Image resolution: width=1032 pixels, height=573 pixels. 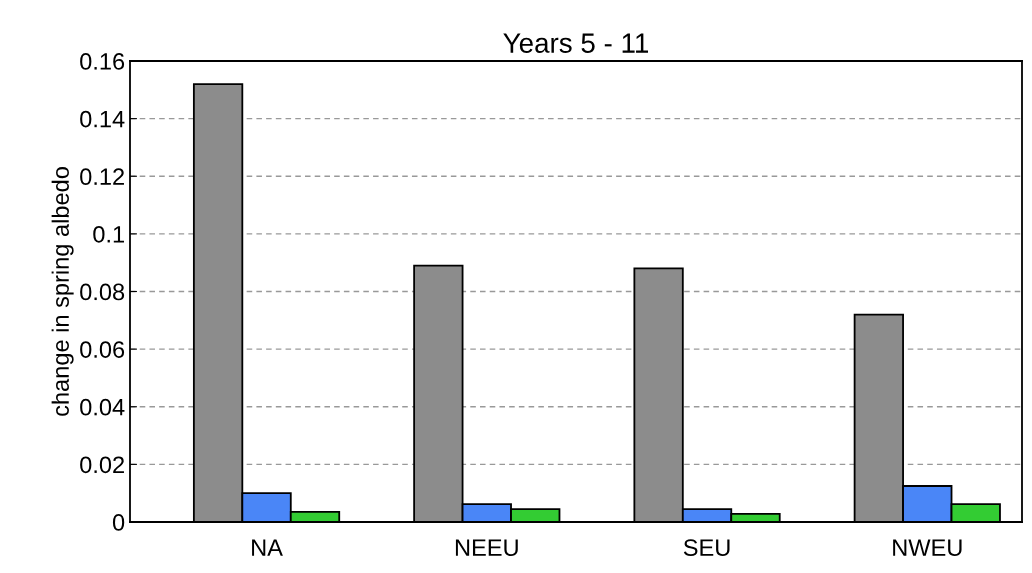 What do you see at coordinates (576, 43) in the screenshot?
I see `chart-title: Years 5 - 11` at bounding box center [576, 43].